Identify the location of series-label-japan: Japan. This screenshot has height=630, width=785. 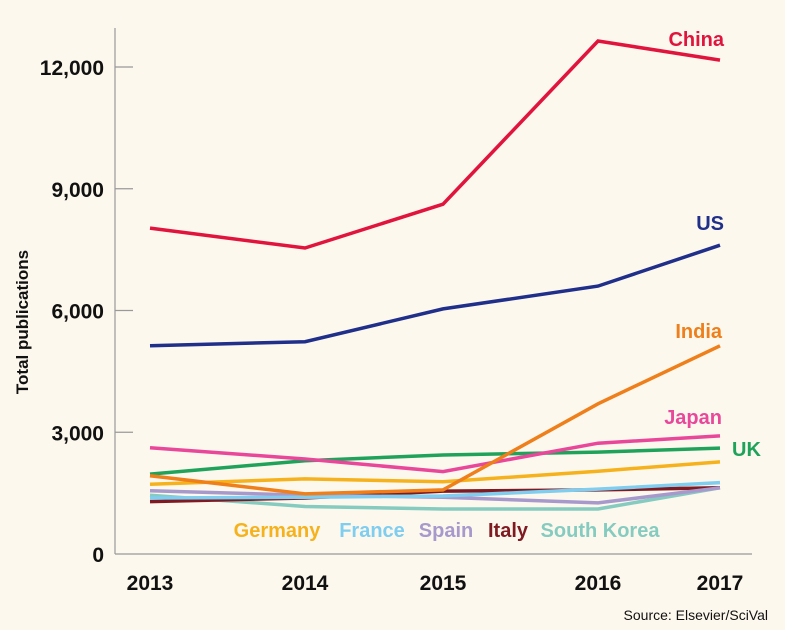
(693, 418).